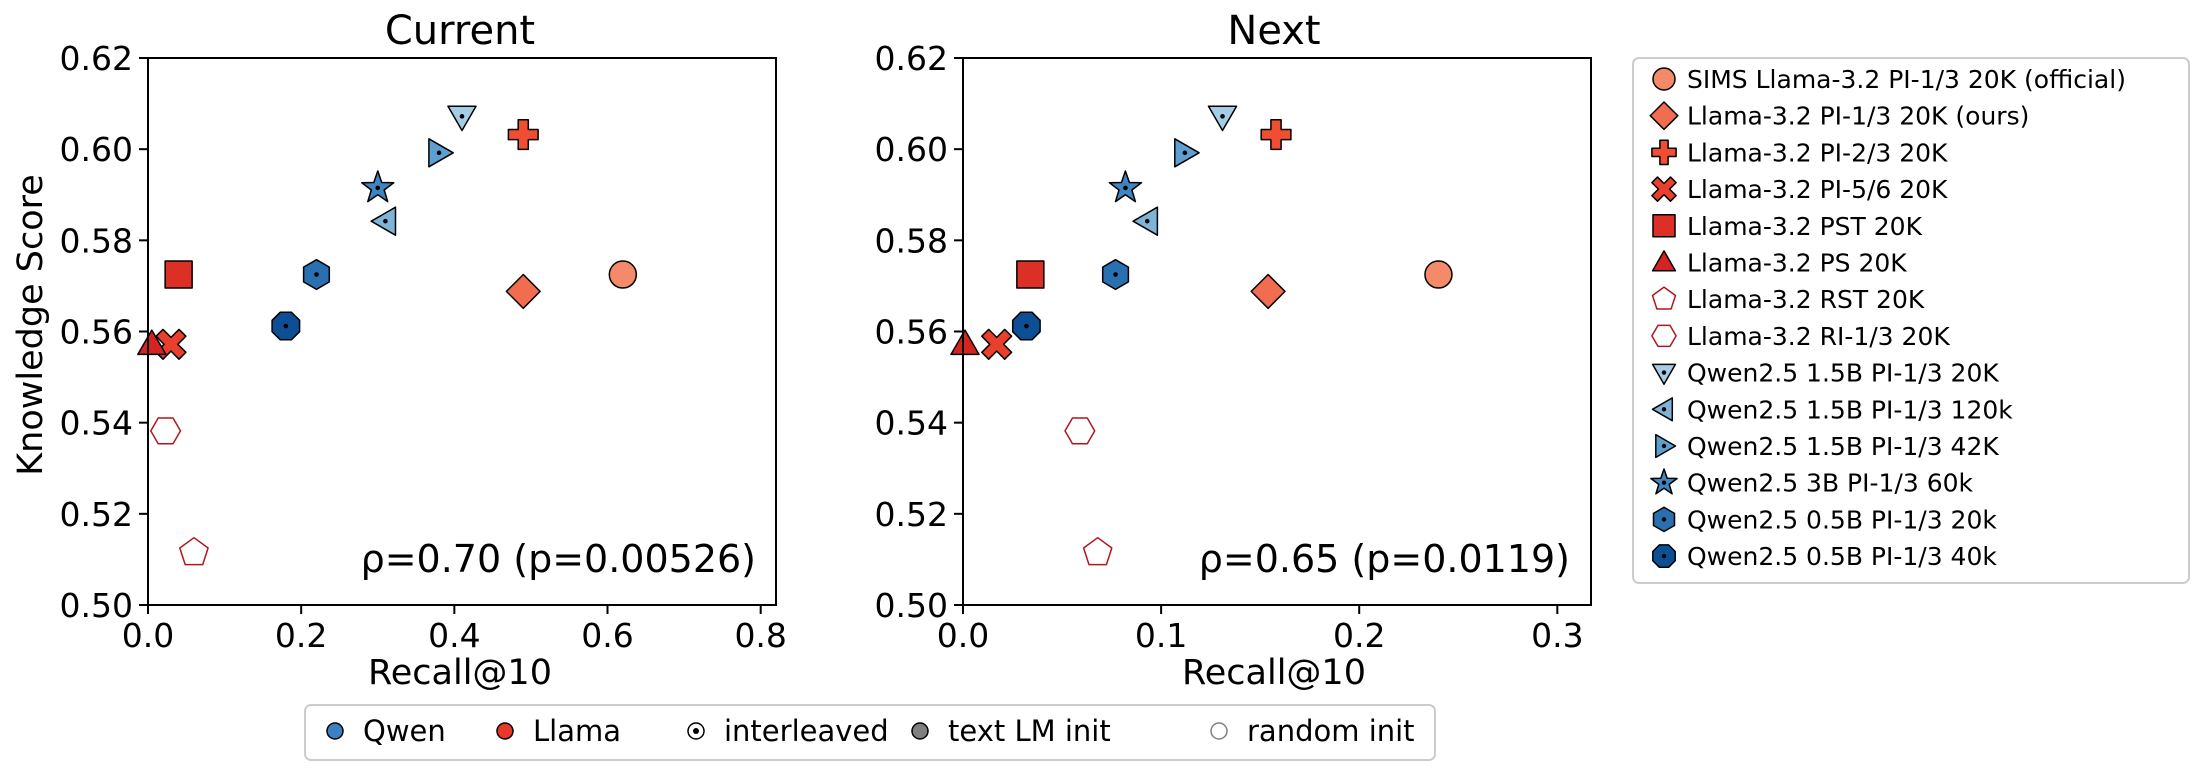 The width and height of the screenshot is (2197, 772). What do you see at coordinates (1273, 31) in the screenshot?
I see `panel-title: Next` at bounding box center [1273, 31].